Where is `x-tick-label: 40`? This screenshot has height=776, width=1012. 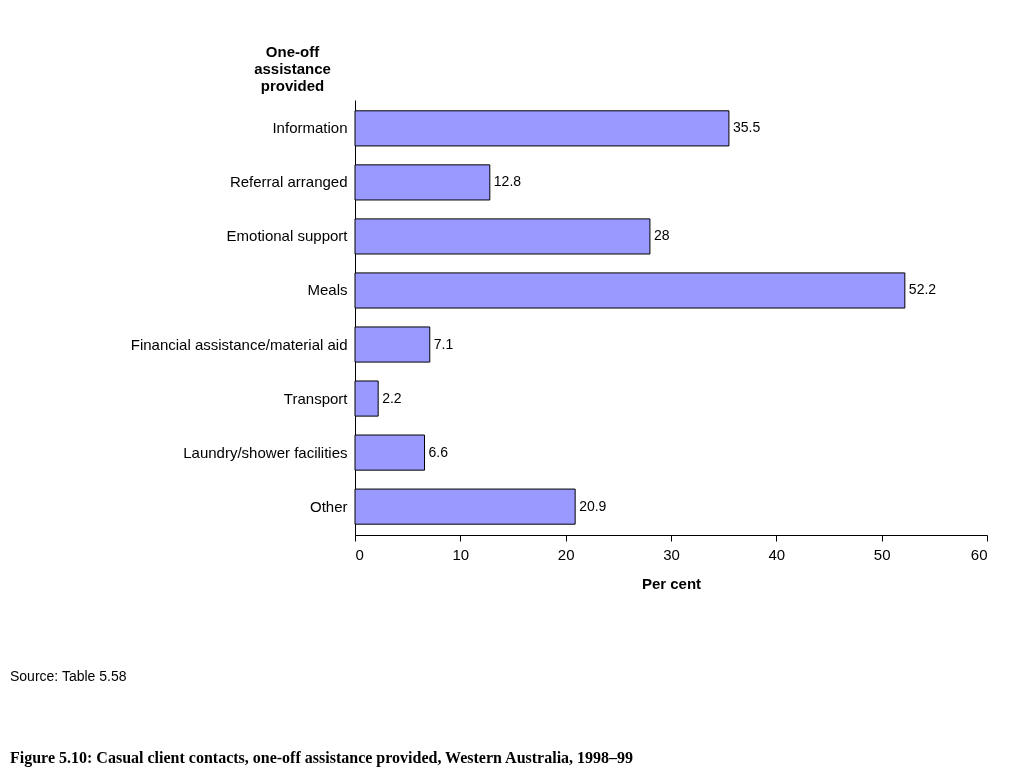 x-tick-label: 40 is located at coordinates (777, 554).